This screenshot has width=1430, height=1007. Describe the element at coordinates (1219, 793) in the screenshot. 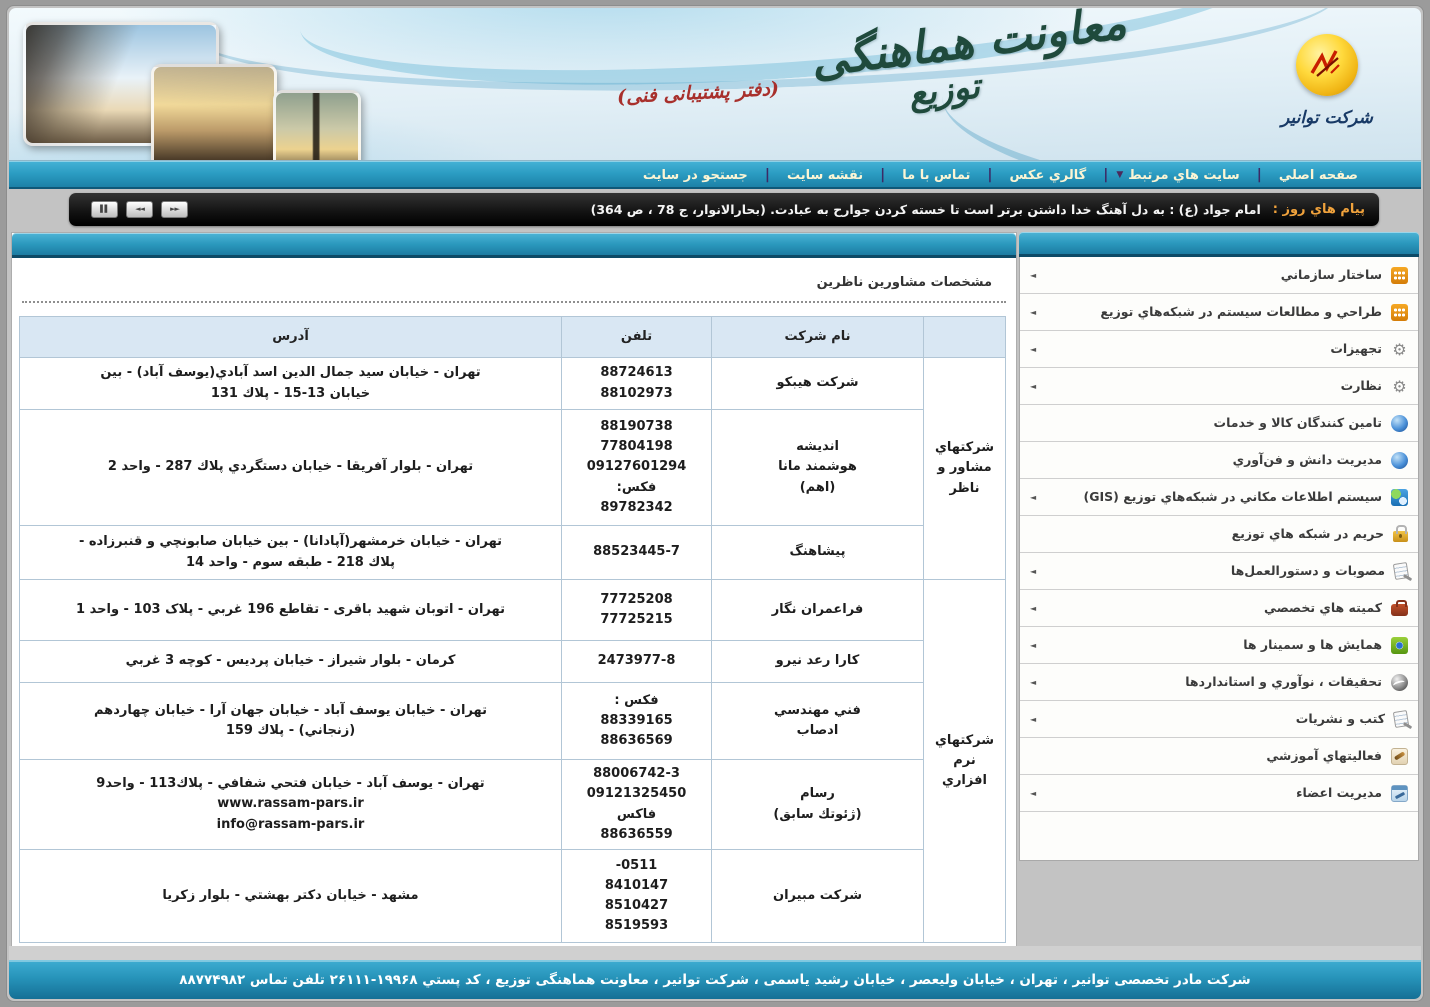

I see `sidebar-item-member-management: مدیریت اعضاء ◄` at that location.